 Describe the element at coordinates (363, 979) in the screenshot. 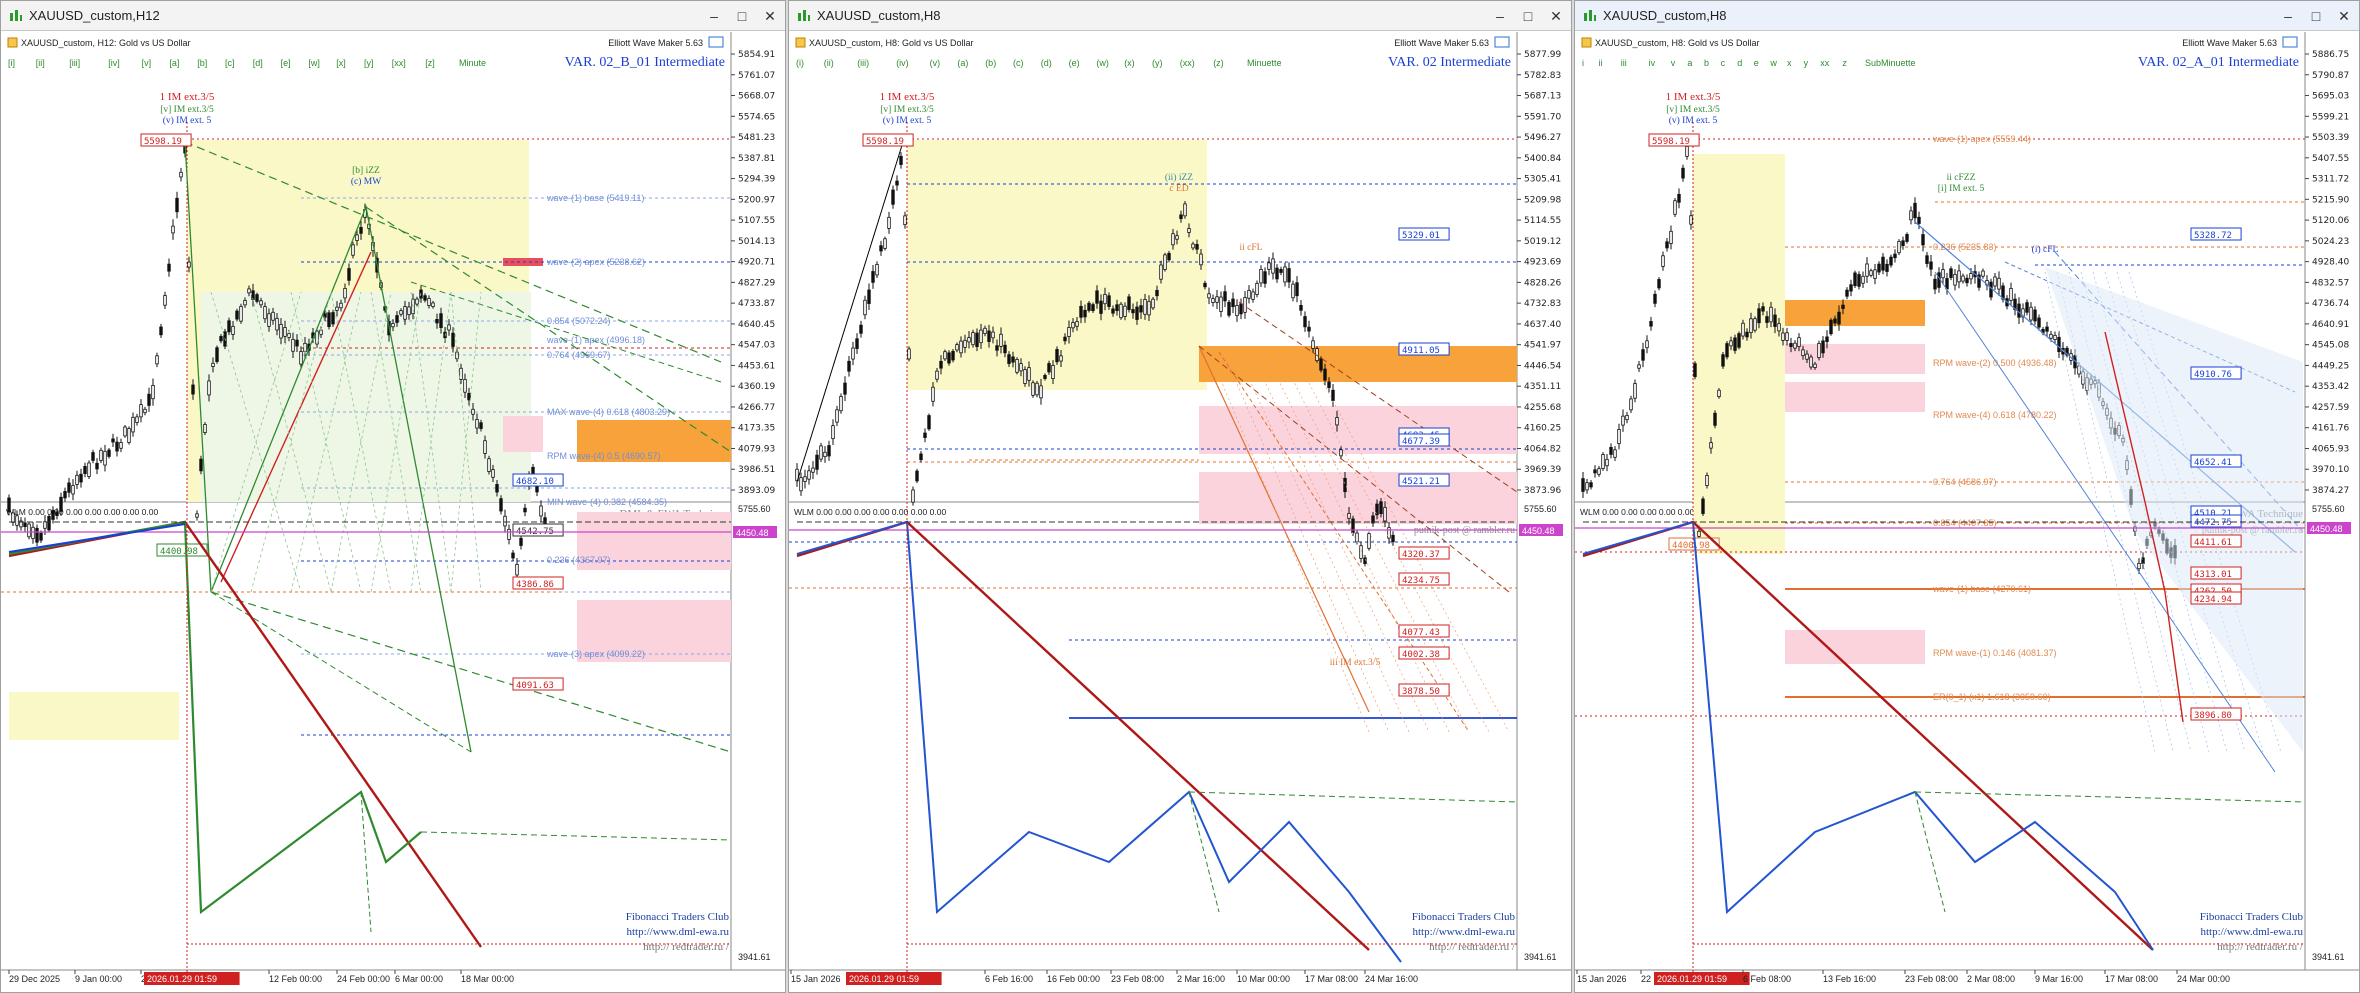

I see `time-axis-label: 24 Feb 00:00` at that location.